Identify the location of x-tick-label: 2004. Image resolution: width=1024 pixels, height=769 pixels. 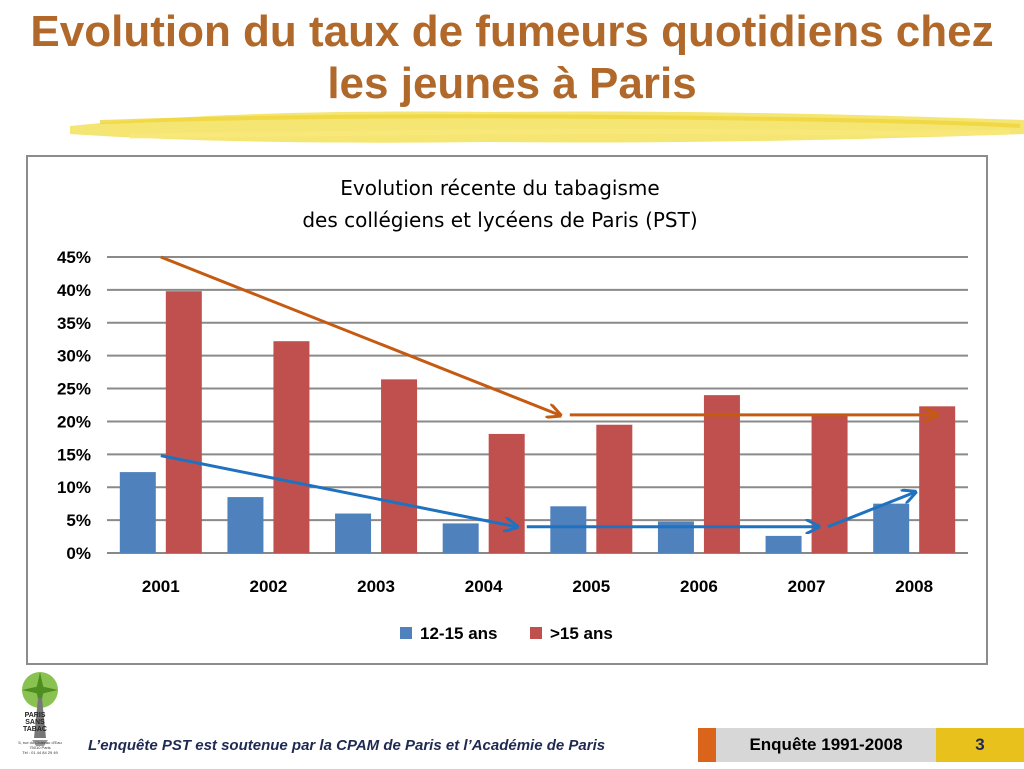
(484, 586).